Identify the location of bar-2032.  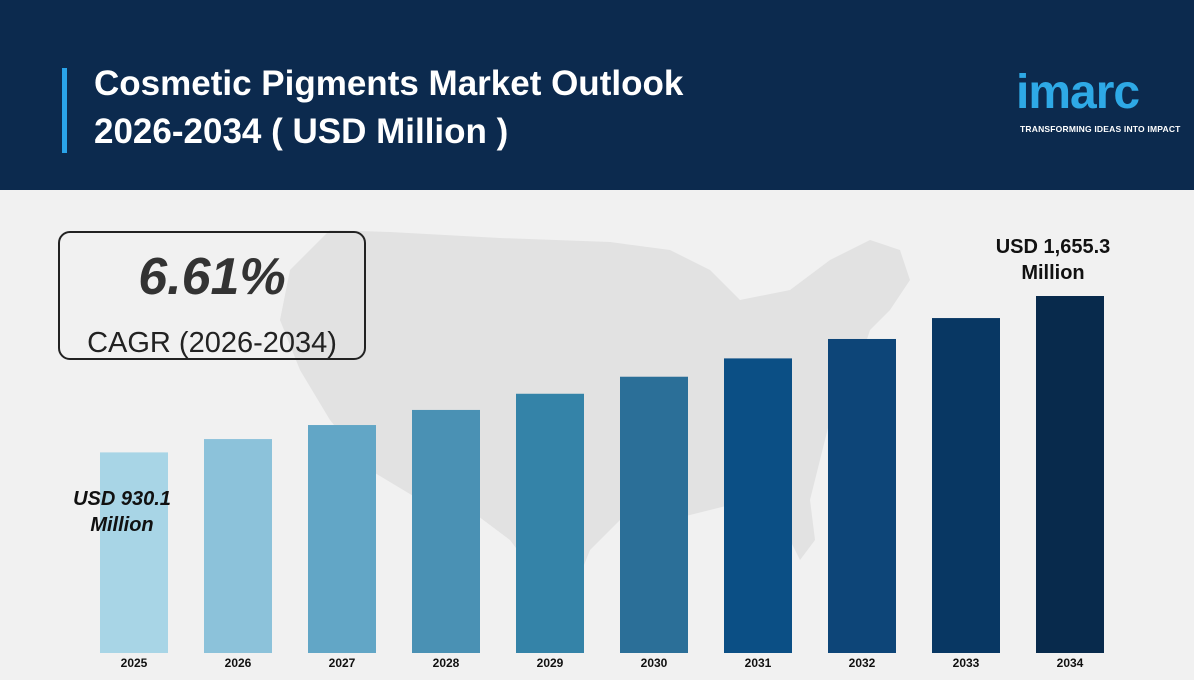
(862, 495).